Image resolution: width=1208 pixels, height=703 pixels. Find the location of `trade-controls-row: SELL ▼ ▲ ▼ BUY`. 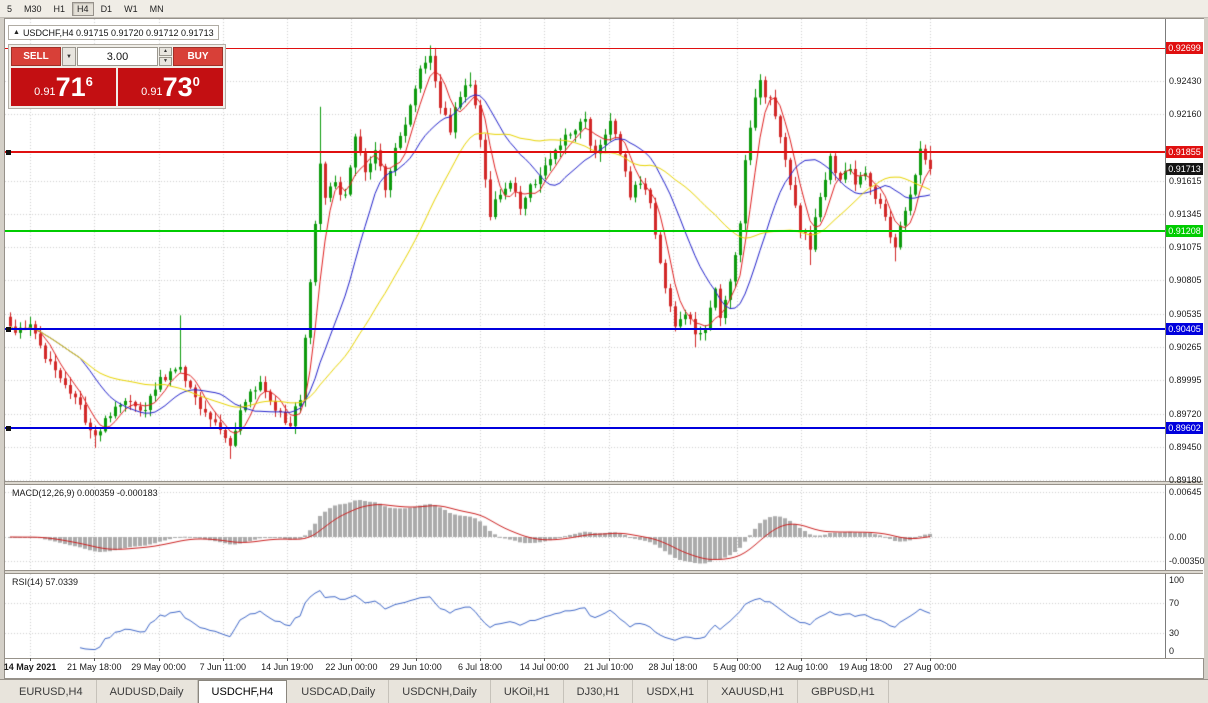

trade-controls-row: SELL ▼ ▲ ▼ BUY is located at coordinates (117, 56).